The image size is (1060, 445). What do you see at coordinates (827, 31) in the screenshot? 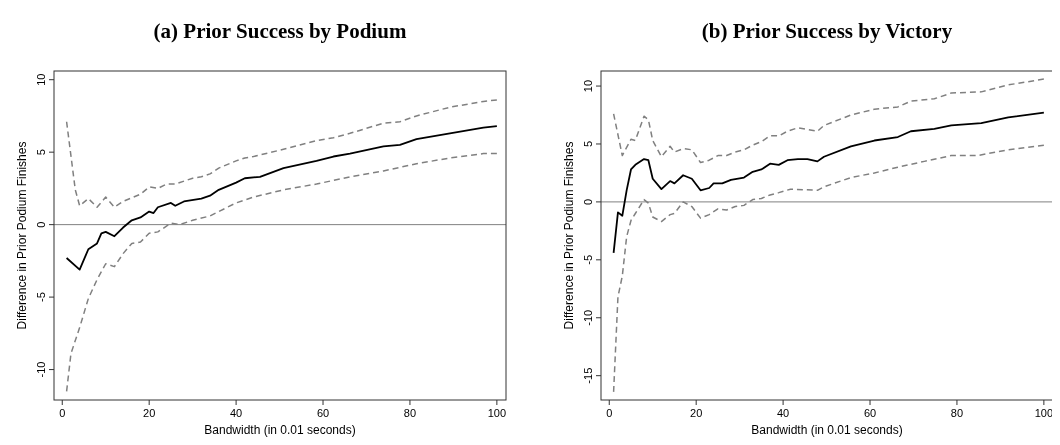
I see `chart-title: (b) Prior Success by Victory` at bounding box center [827, 31].